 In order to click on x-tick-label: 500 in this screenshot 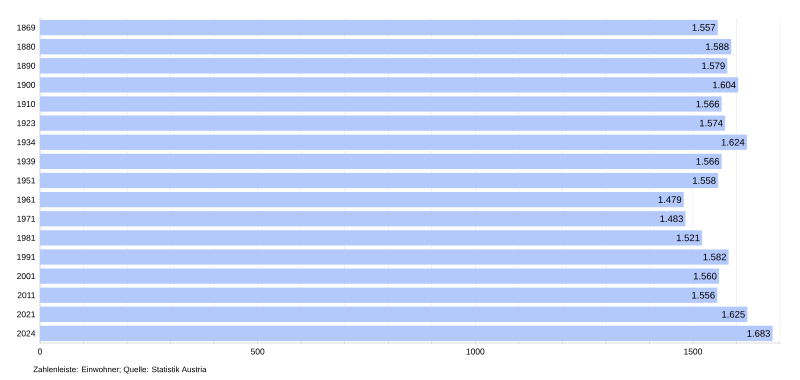, I will do `click(257, 351)`.